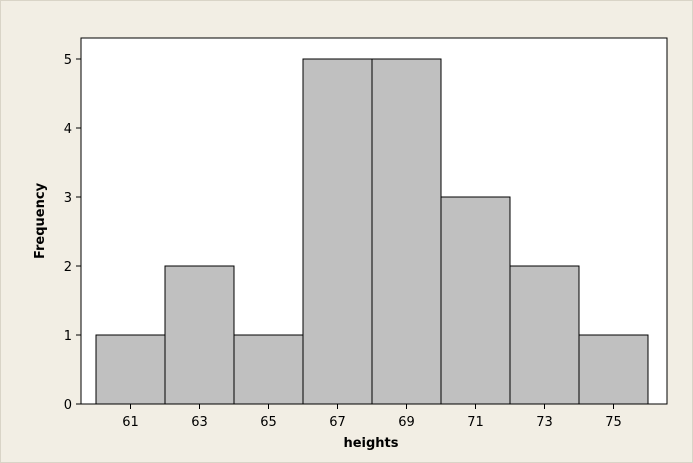  I want to click on x-tick-label-61: 61, so click(130, 422).